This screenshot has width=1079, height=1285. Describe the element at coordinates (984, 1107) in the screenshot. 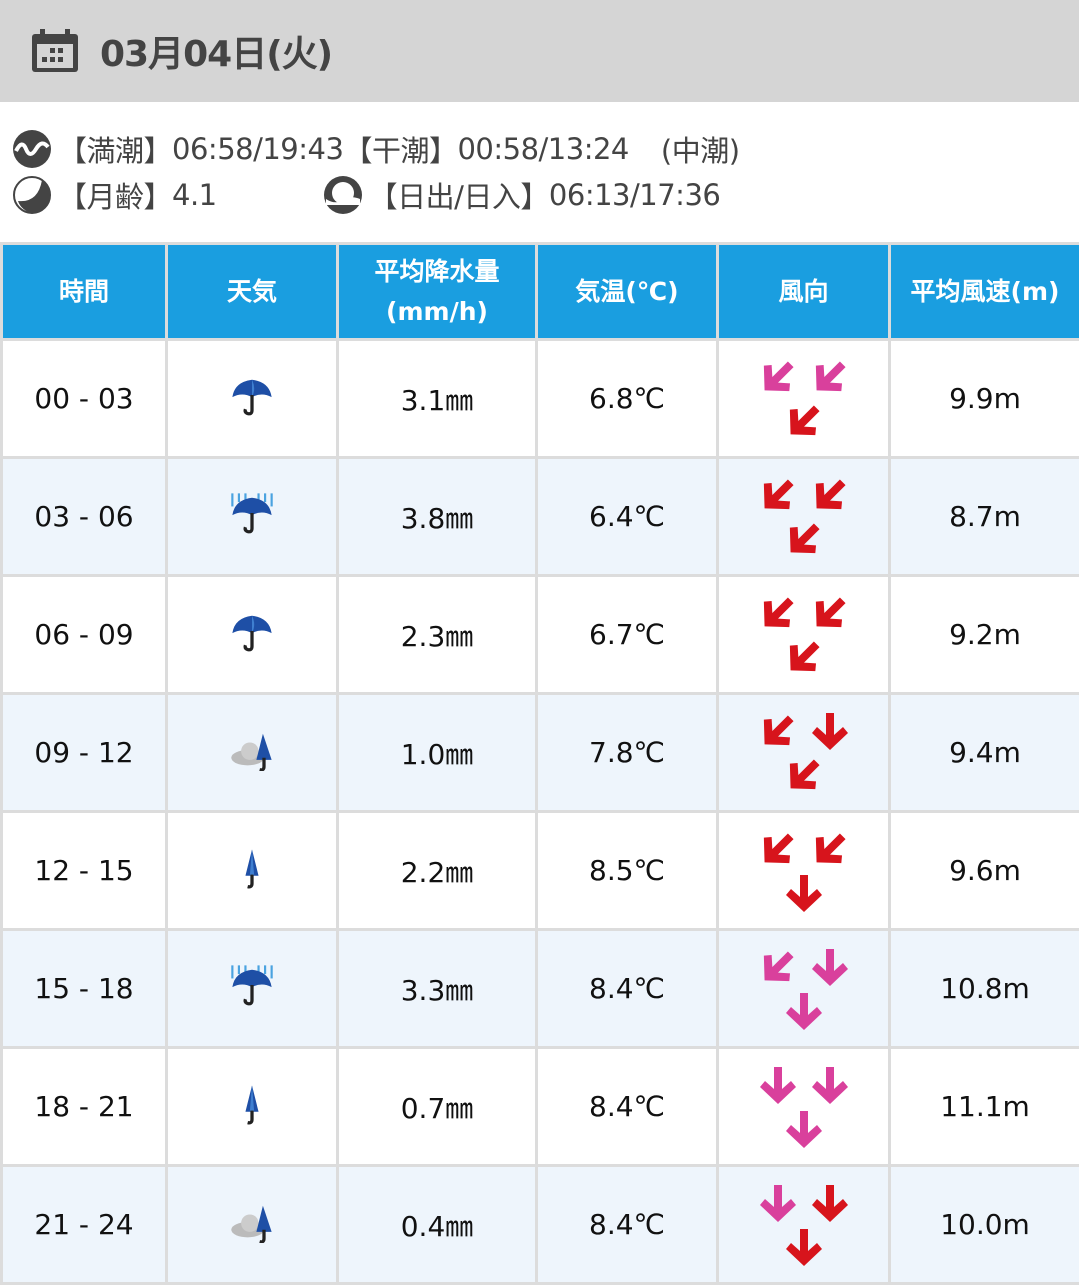

I see `wind-speed-cell: 11.1m` at that location.